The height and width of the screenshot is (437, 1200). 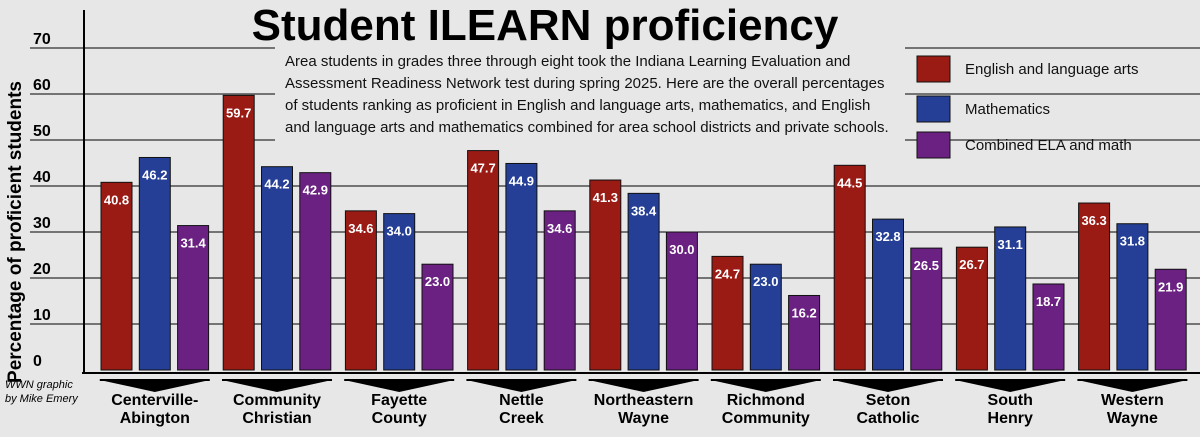 What do you see at coordinates (399, 400) in the screenshot?
I see `category-label: Fayette` at bounding box center [399, 400].